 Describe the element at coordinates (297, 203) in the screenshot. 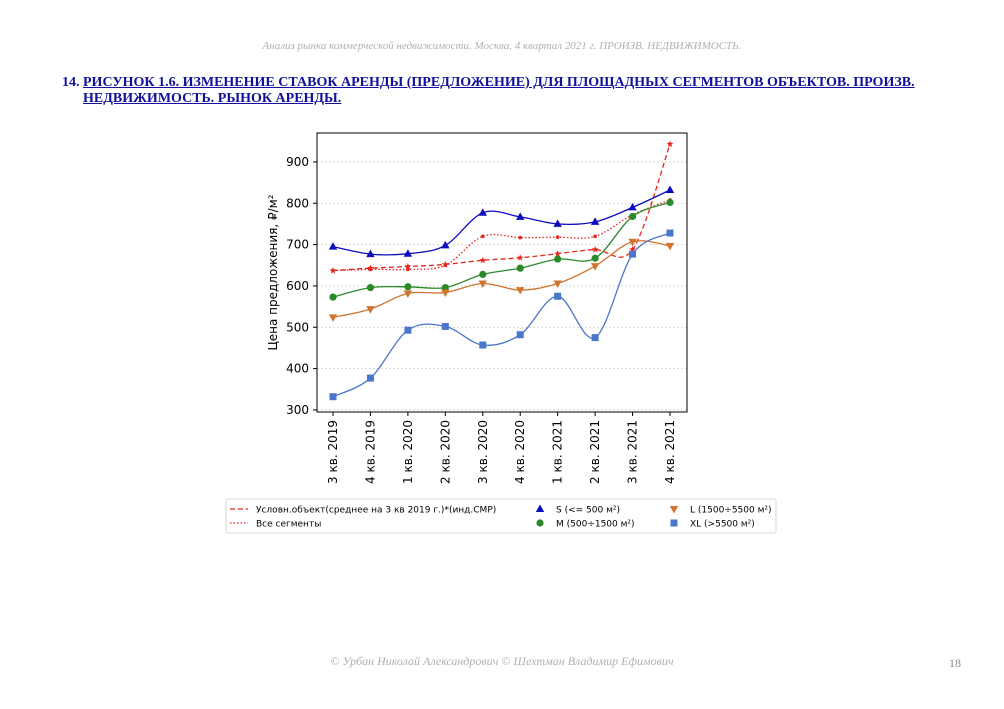

I see `y-tick-label: 800` at that location.